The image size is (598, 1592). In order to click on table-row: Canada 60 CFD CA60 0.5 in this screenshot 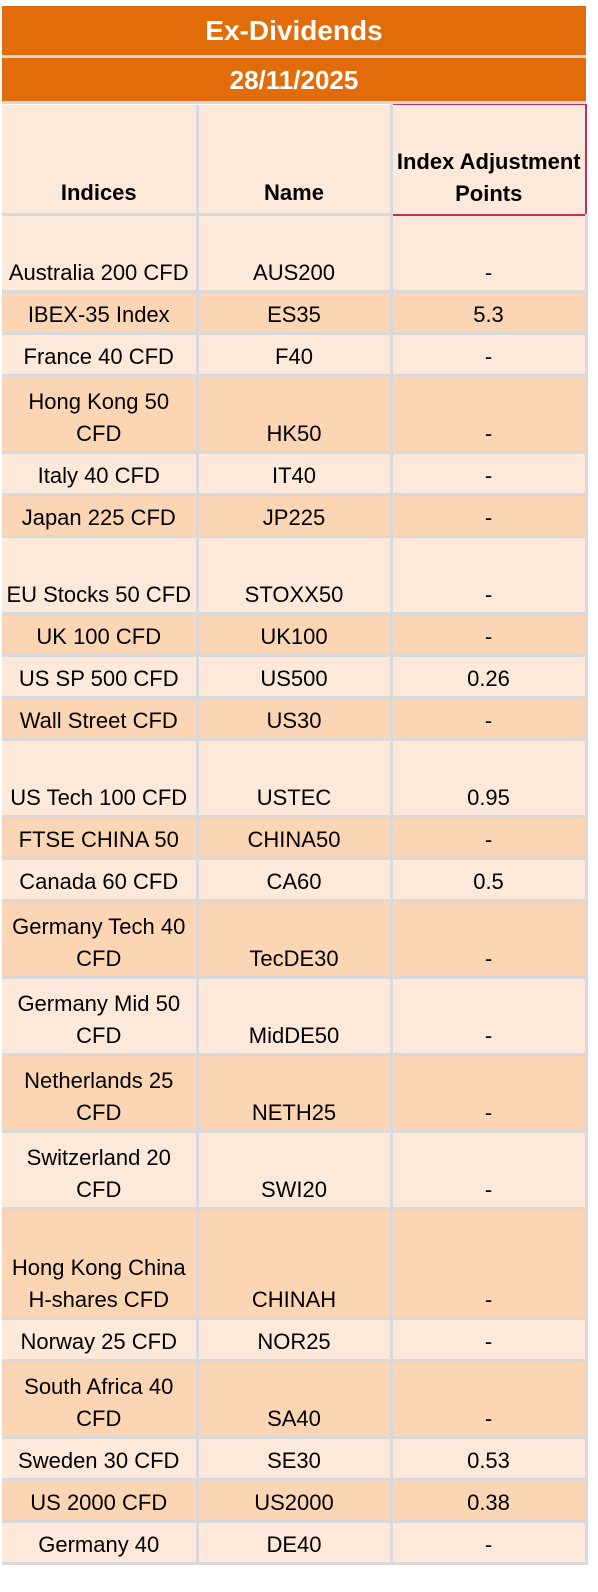, I will do `click(295, 880)`.